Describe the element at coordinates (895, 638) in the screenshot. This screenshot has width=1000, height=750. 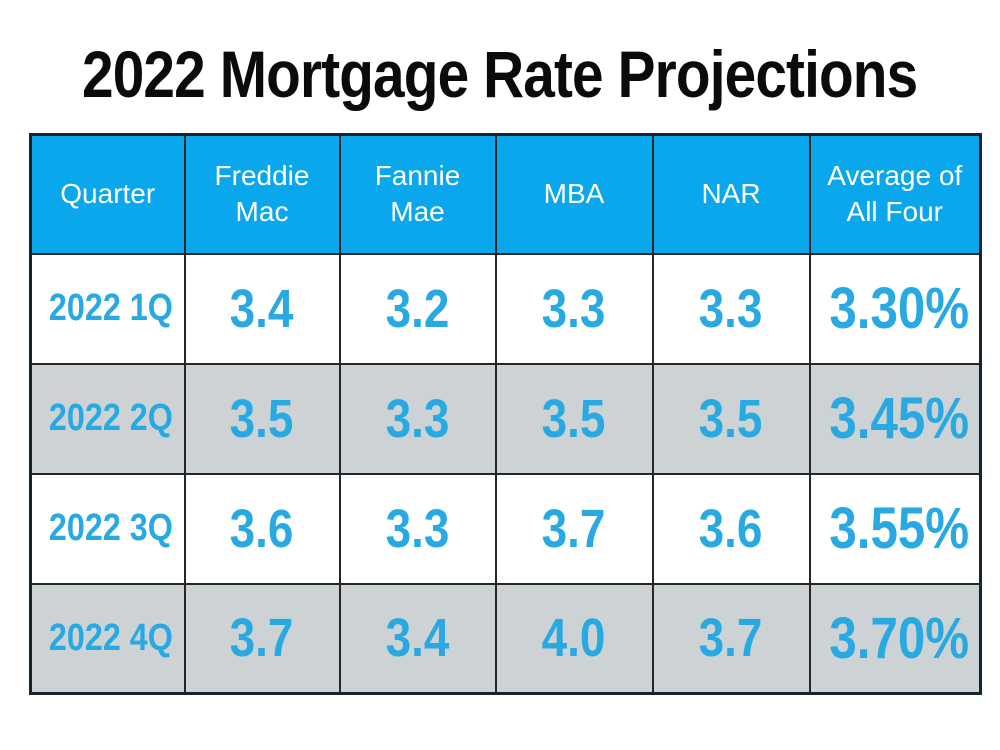
I see `average-cell: 3.70%` at that location.